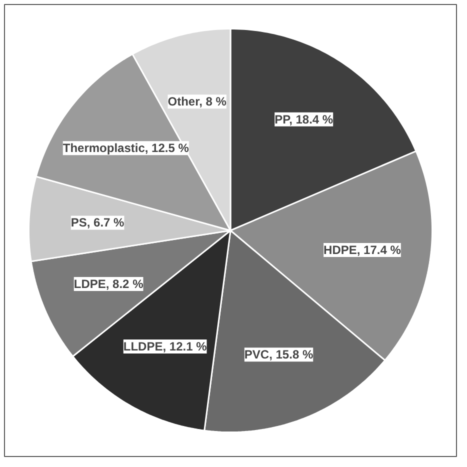 The image size is (467, 467). Describe the element at coordinates (304, 119) in the screenshot. I see `slice-label: PP, 18.4 %` at that location.